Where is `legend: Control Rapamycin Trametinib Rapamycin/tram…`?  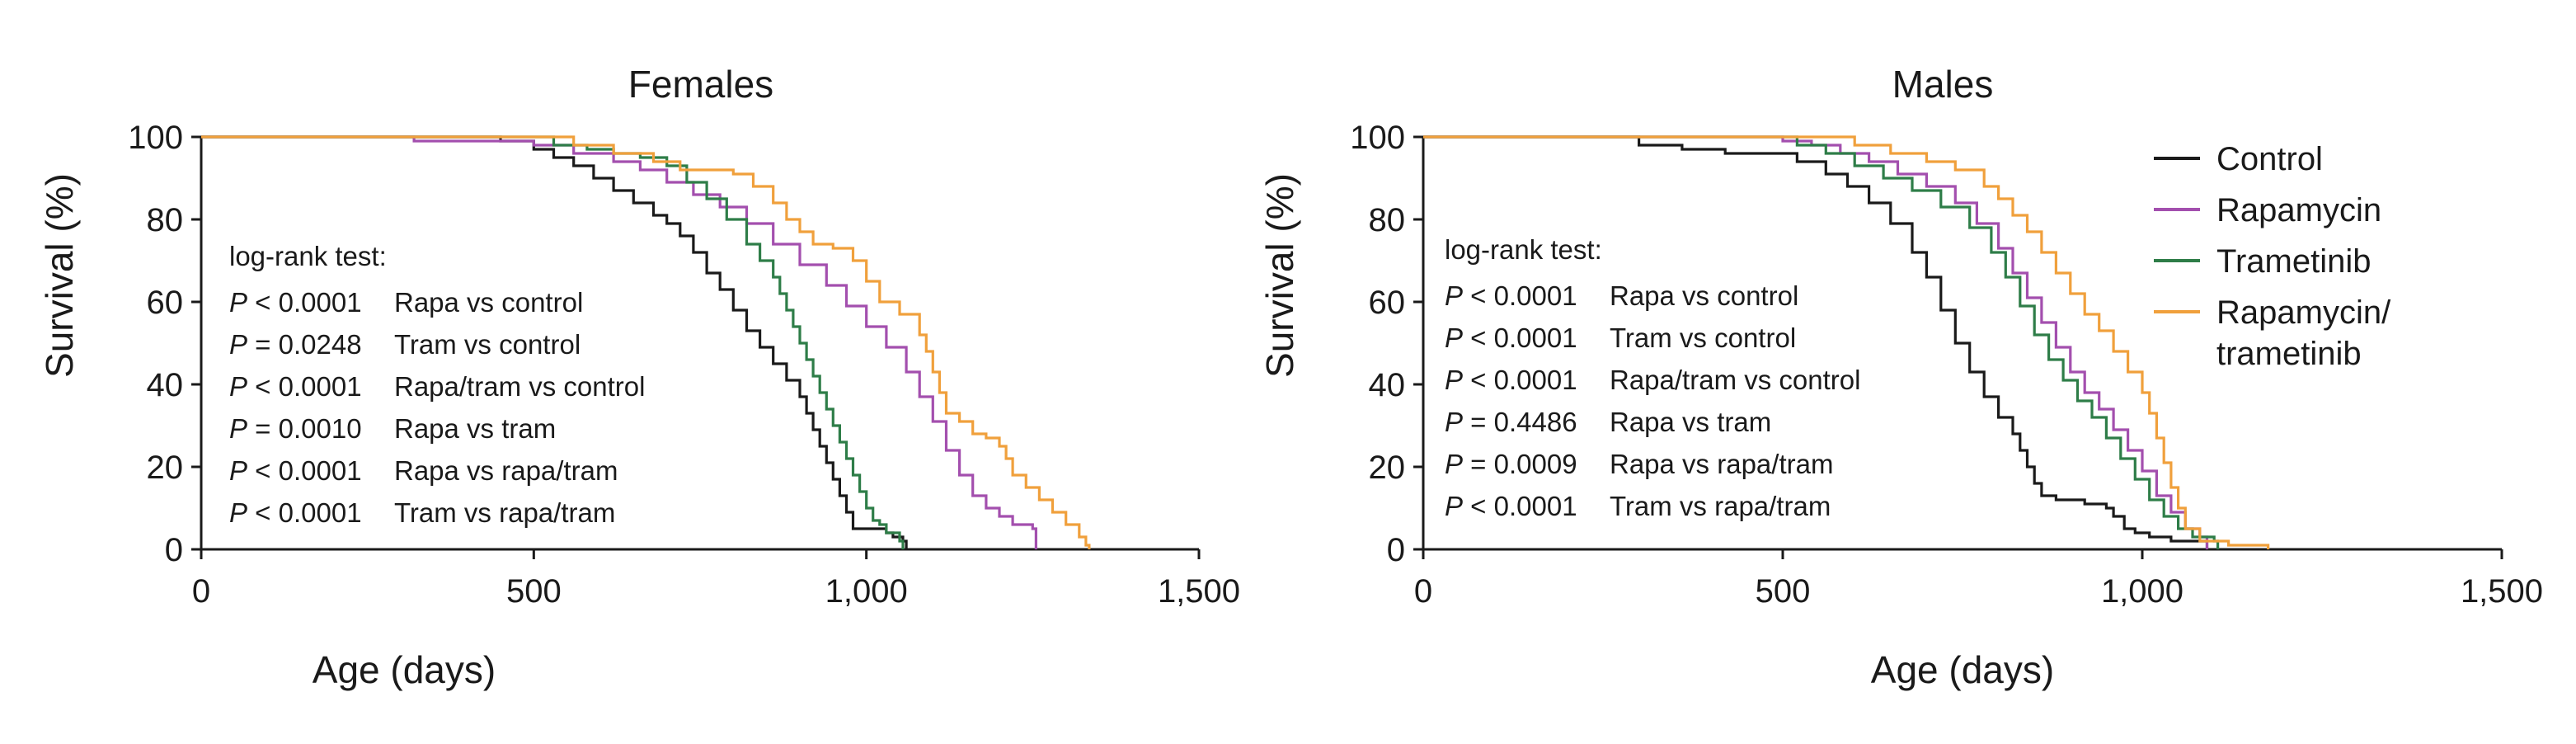
legend: Control Rapamycin Trametinib Rapamycin/tram… is located at coordinates (2272, 256).